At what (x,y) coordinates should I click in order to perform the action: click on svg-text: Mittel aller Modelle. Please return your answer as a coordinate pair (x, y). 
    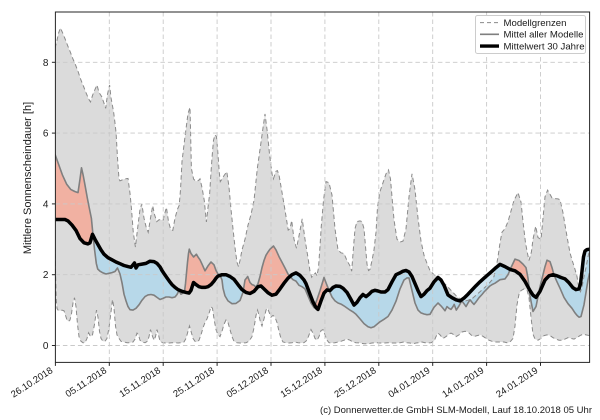
    Looking at the image, I should click on (544, 35).